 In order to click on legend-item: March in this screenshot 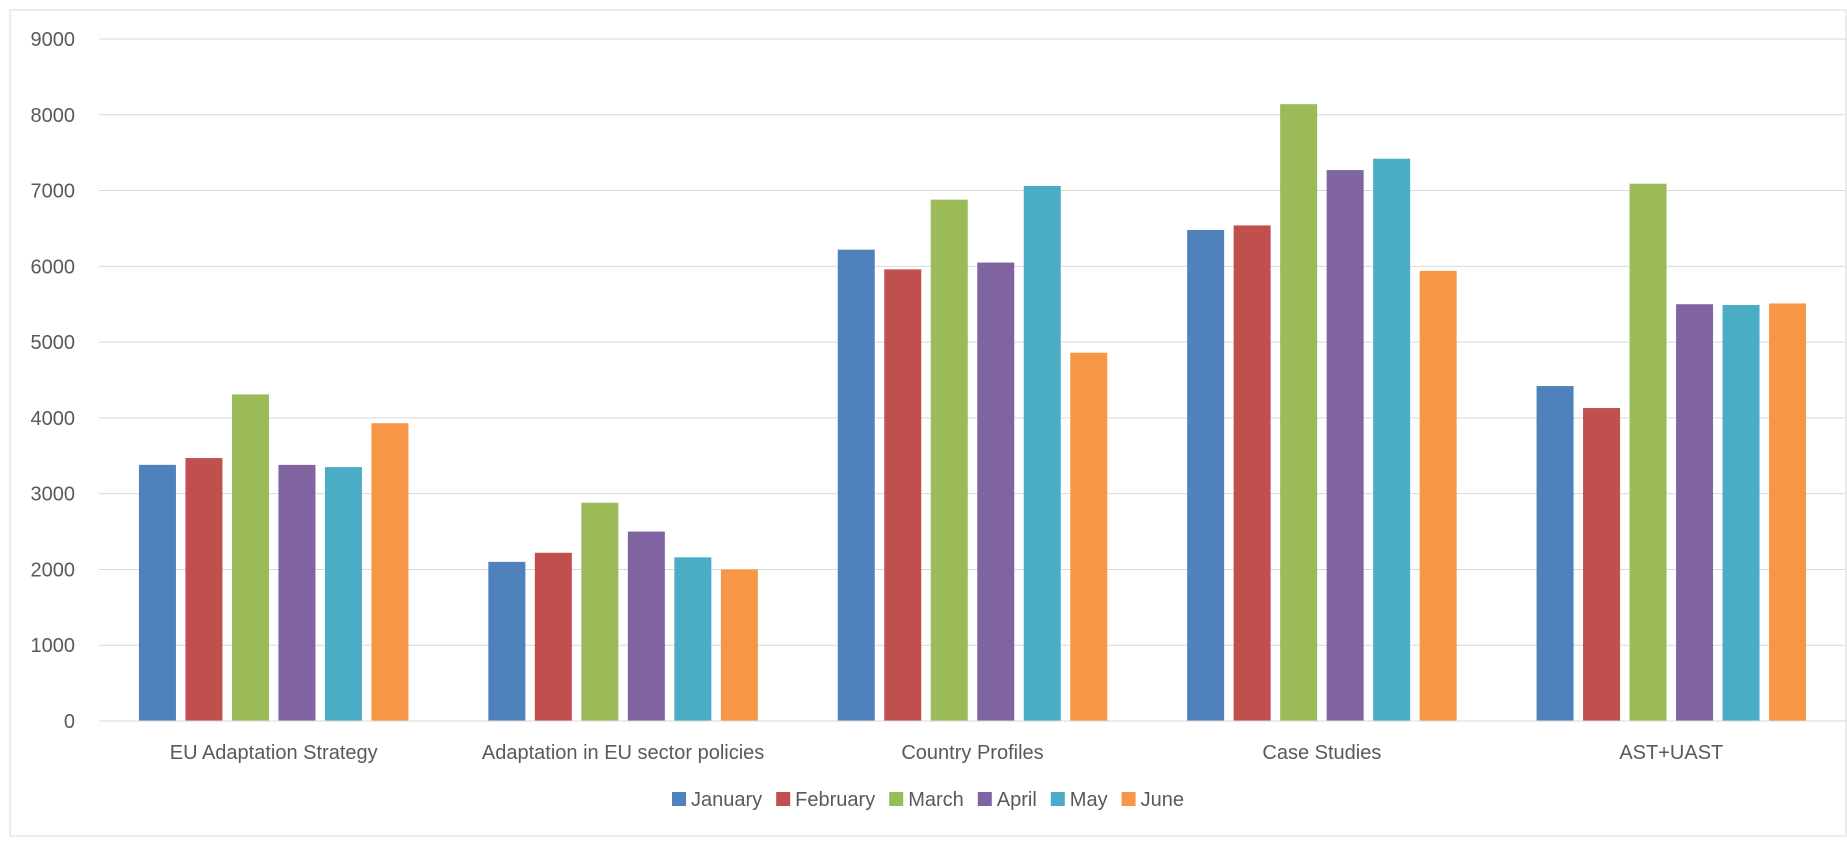, I will do `click(926, 800)`.